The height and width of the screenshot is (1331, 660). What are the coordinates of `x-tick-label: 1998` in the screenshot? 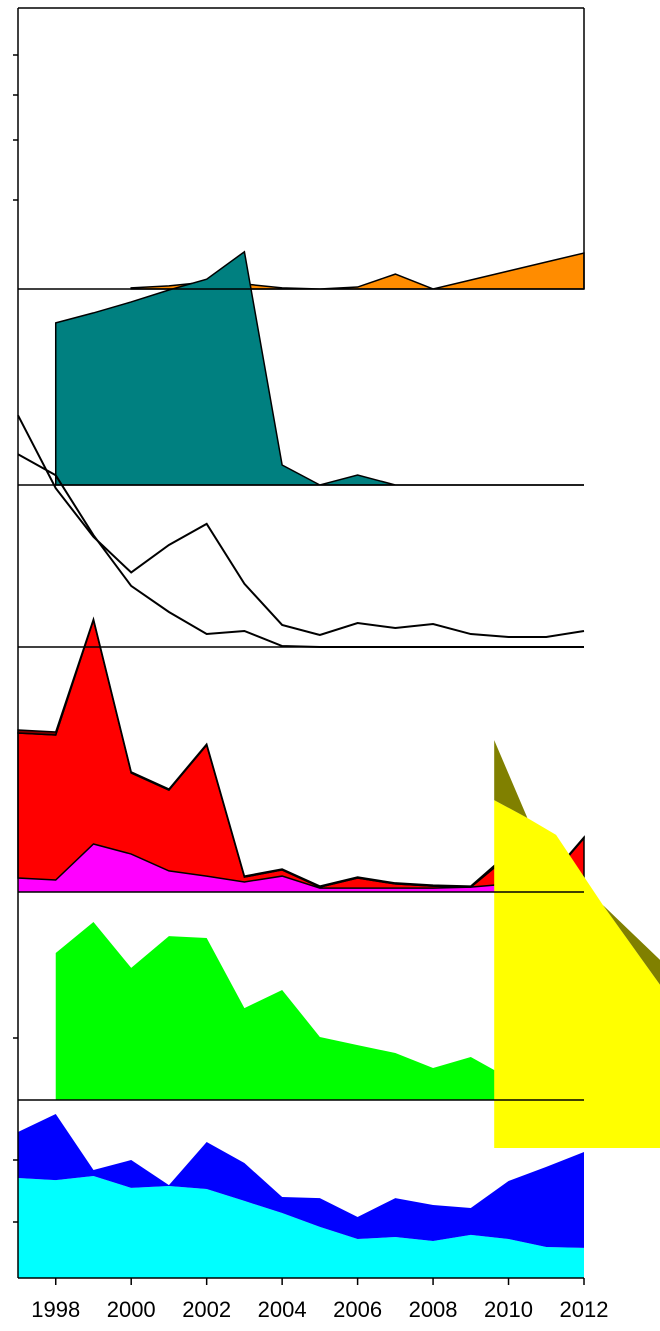 It's located at (55, 1309).